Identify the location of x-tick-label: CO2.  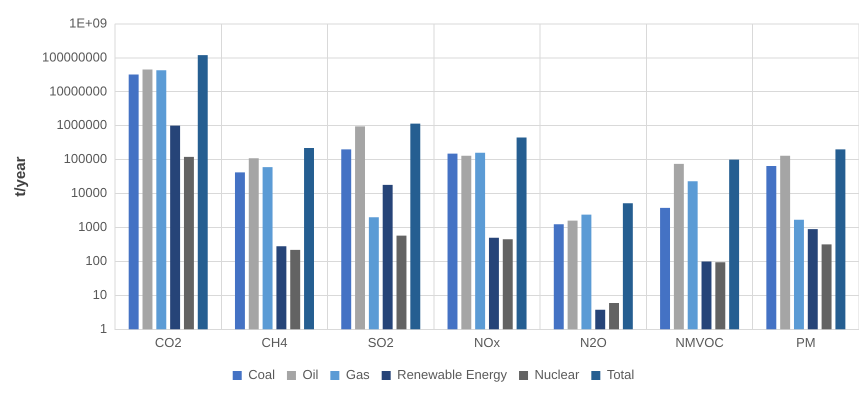
(168, 342).